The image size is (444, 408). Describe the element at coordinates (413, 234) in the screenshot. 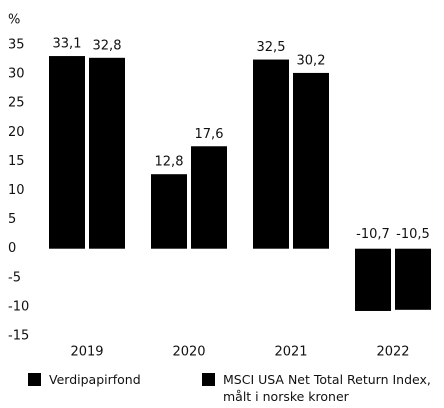

I see `value-label: -10,5` at that location.